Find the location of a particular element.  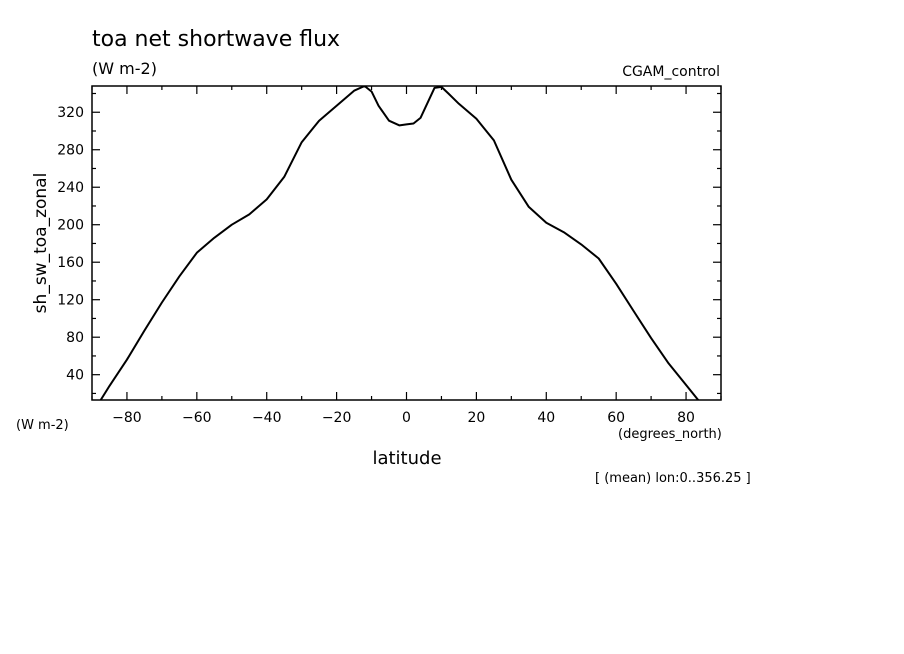

y-axis-label: sh_sw_toa_zonal is located at coordinates (41, 243).